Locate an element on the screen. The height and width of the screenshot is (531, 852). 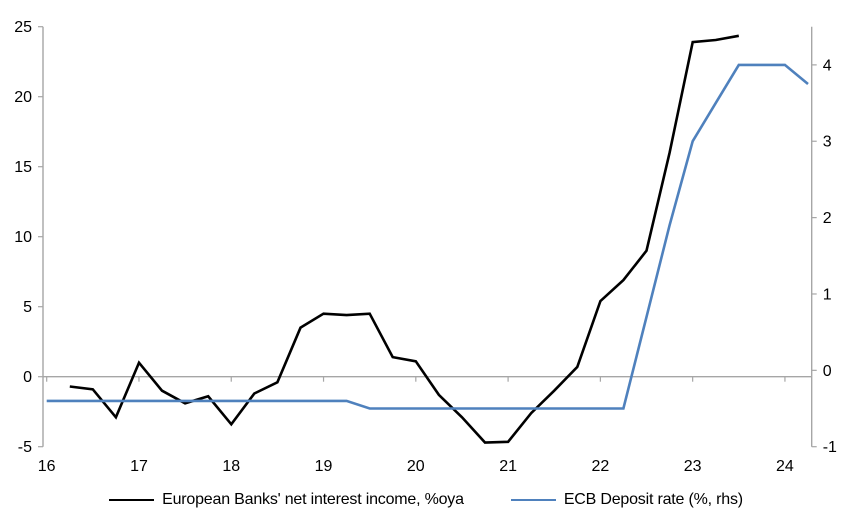
legend-item-ecb: ECB Deposit rate (%, rhs) is located at coordinates (626, 500).